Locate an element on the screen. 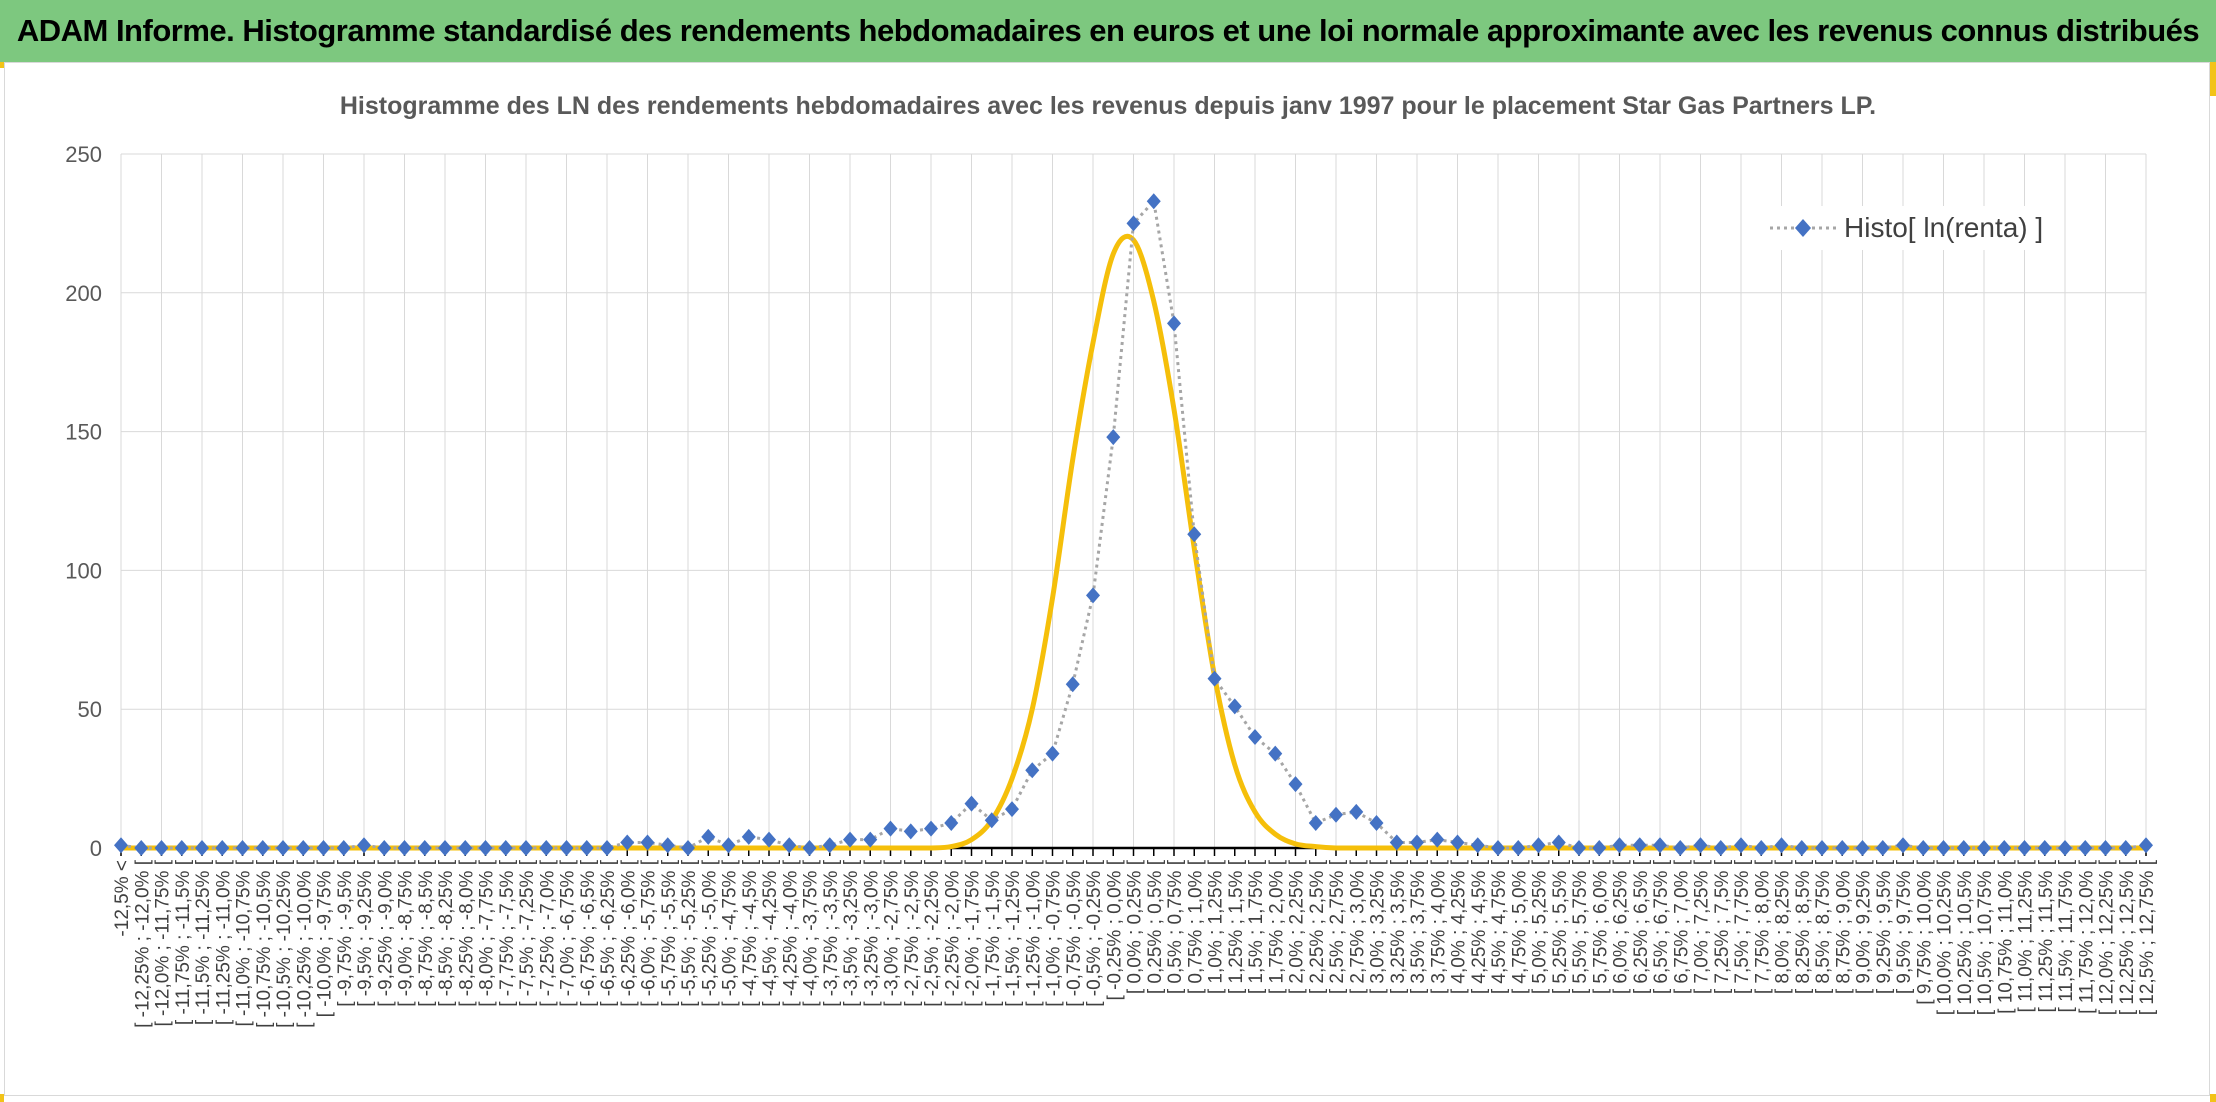  x-tick-label: [ -8,0% ; -7,75% [ is located at coordinates (487, 933).